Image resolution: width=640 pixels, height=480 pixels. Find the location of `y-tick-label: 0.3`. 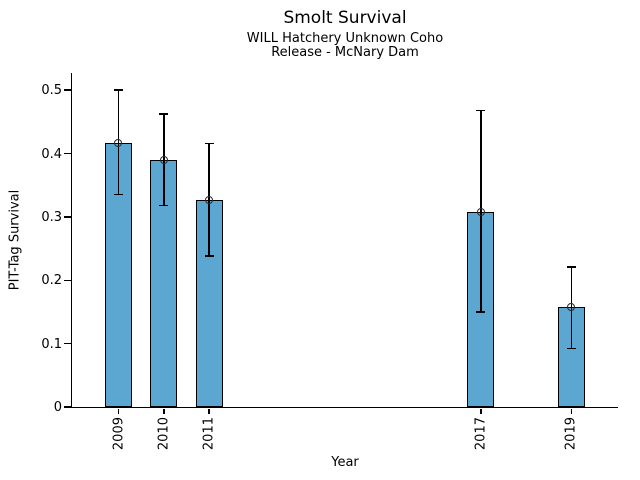

y-tick-label: 0.3 is located at coordinates (51, 217).